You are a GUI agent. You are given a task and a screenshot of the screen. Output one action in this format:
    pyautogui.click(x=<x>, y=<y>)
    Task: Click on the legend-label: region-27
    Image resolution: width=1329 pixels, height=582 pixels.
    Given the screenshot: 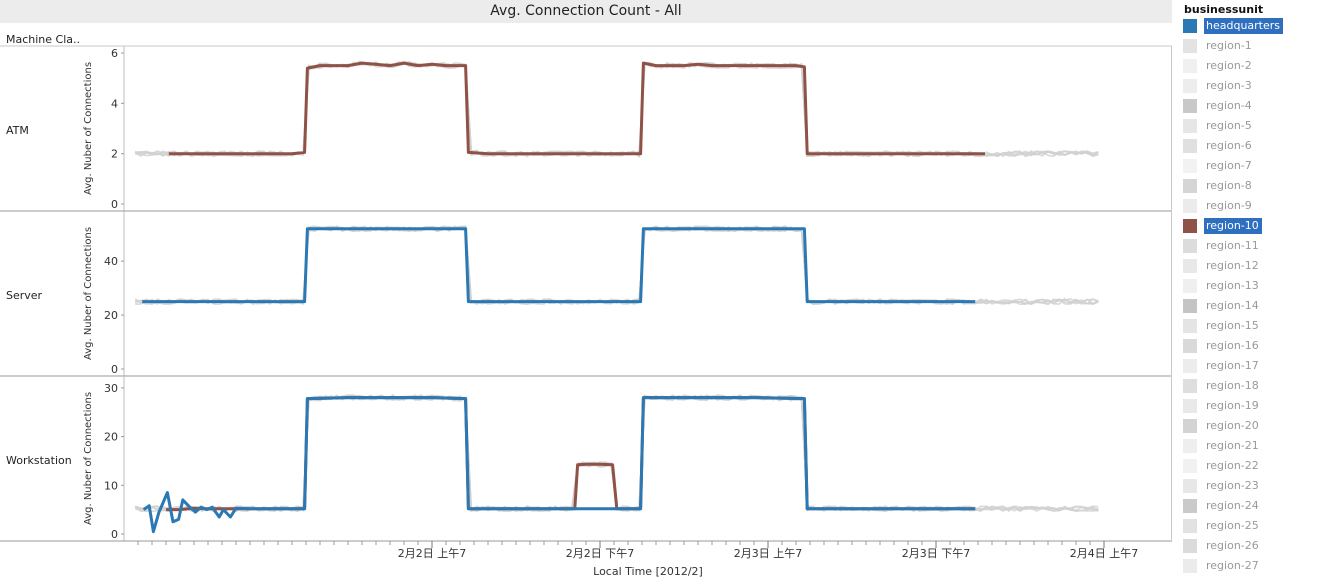 What is the action you would take?
    pyautogui.click(x=1232, y=565)
    